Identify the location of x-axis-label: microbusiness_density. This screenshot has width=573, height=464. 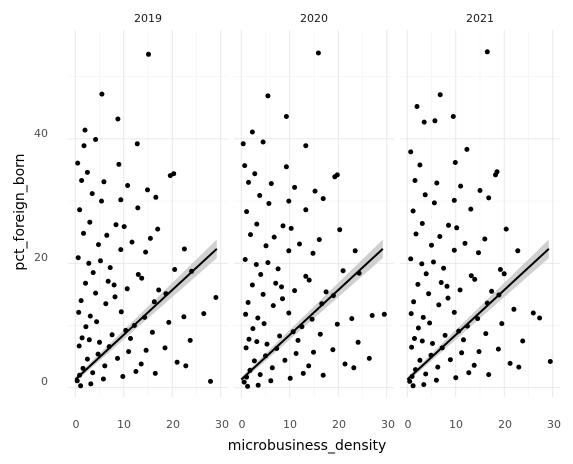
(307, 446).